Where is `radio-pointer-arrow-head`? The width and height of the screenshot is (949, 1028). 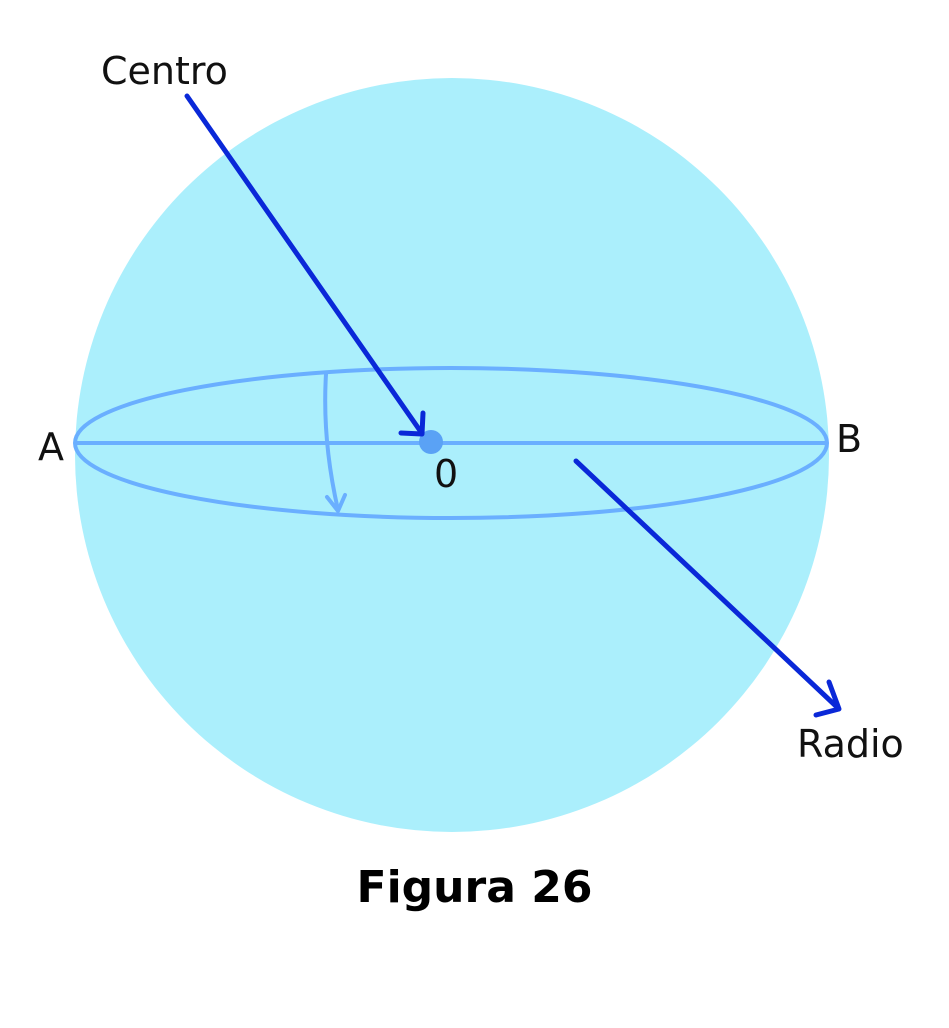
radio-pointer-arrow-head is located at coordinates (827, 698).